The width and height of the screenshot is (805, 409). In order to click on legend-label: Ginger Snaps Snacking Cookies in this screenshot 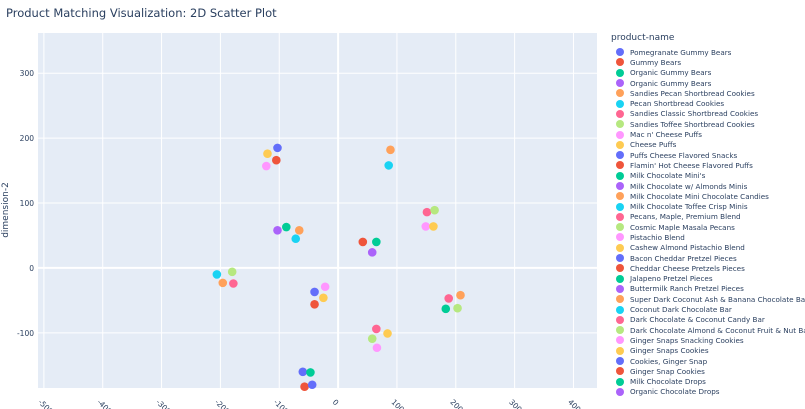, I will do `click(687, 340)`.